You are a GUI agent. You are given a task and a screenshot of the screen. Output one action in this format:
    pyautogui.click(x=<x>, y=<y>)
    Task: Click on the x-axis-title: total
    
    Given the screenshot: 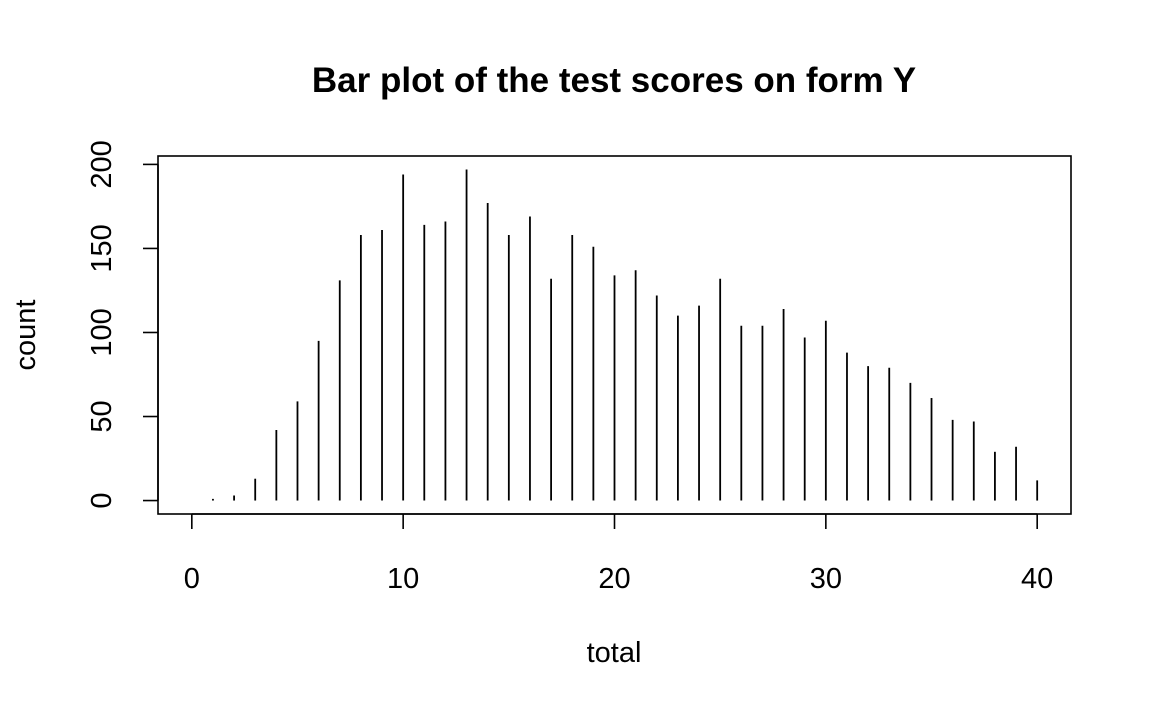 What is the action you would take?
    pyautogui.click(x=614, y=653)
    